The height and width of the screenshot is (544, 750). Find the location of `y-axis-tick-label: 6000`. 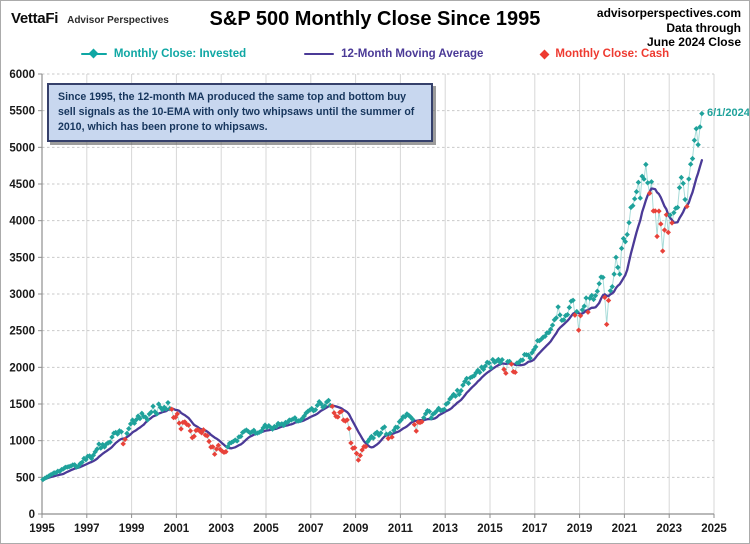

y-axis-tick-label: 6000 is located at coordinates (22, 75).